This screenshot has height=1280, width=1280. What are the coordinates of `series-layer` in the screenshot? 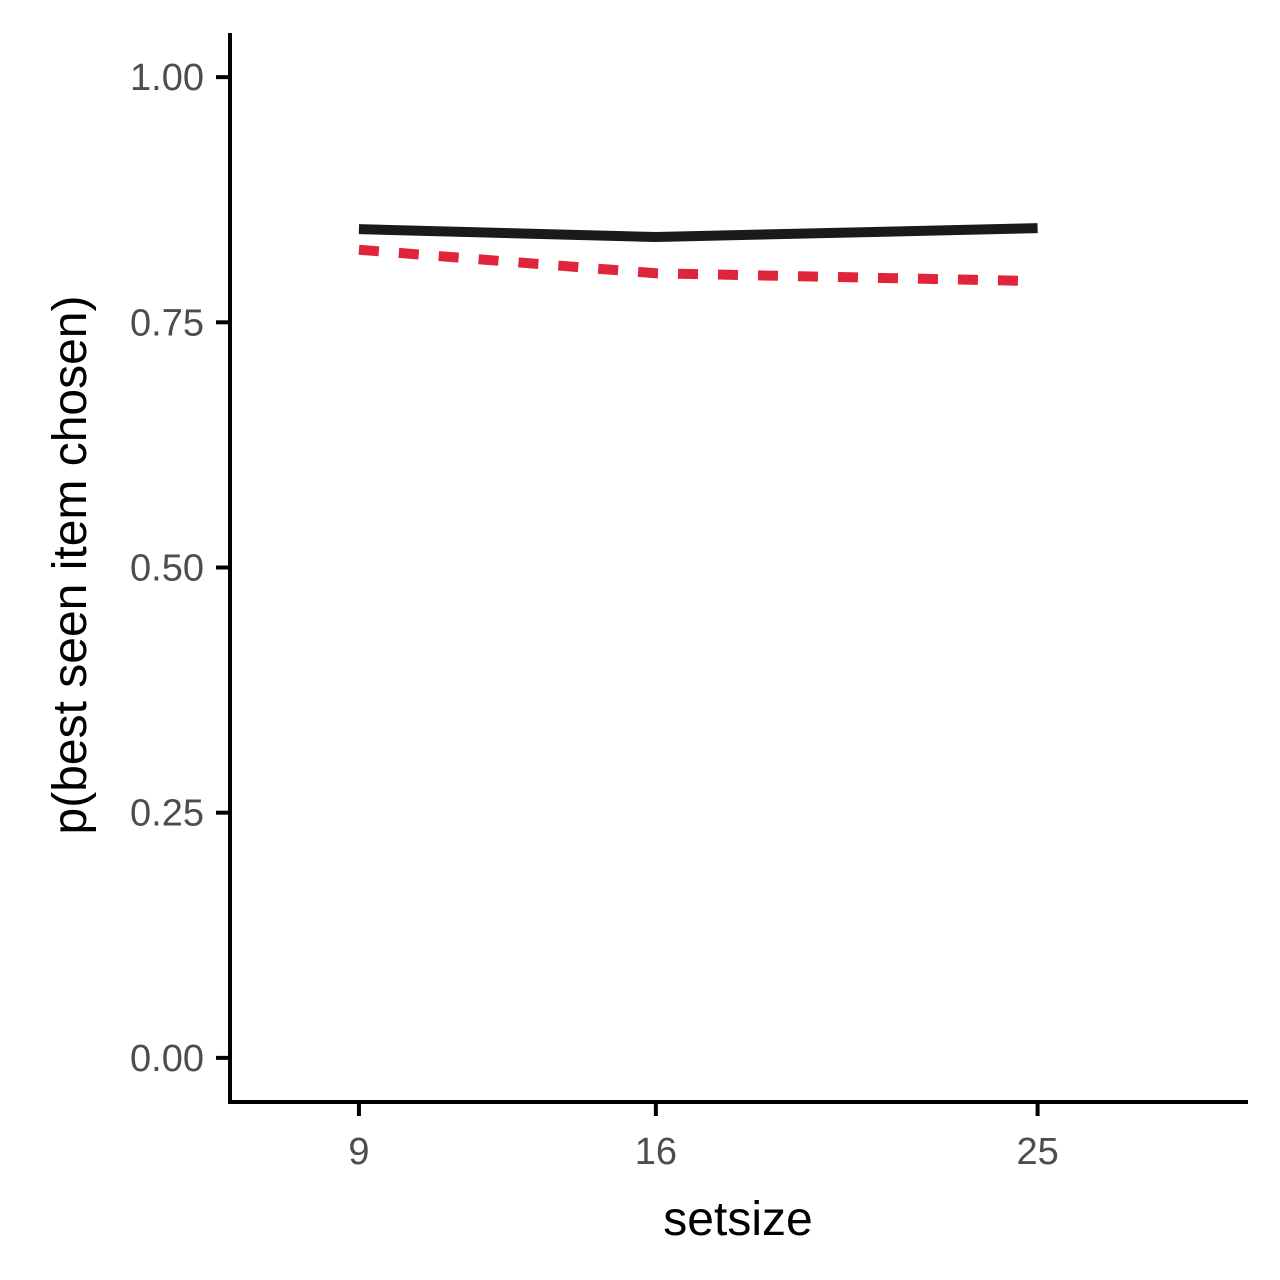 It's located at (698, 255).